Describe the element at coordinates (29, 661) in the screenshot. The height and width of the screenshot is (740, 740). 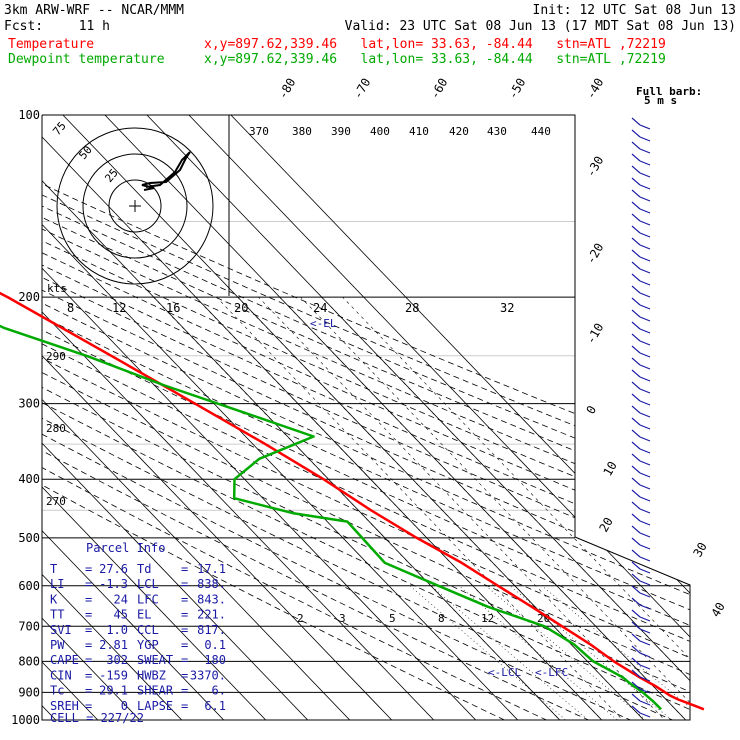
I see `pressure-label: 800` at that location.